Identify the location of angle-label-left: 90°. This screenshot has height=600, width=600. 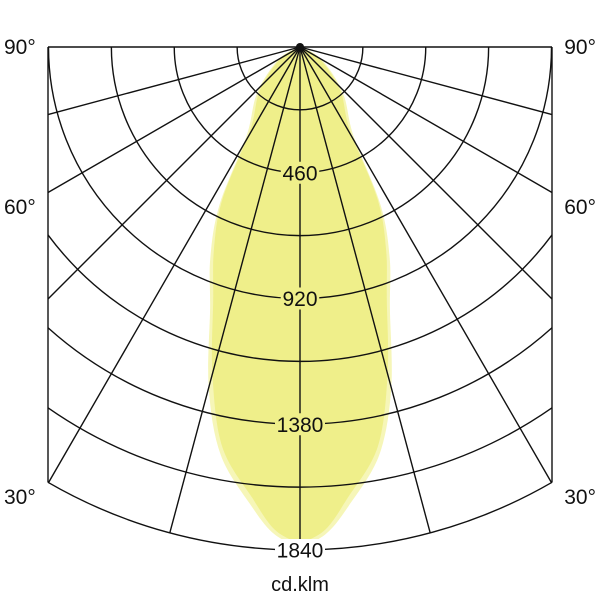
(20, 47).